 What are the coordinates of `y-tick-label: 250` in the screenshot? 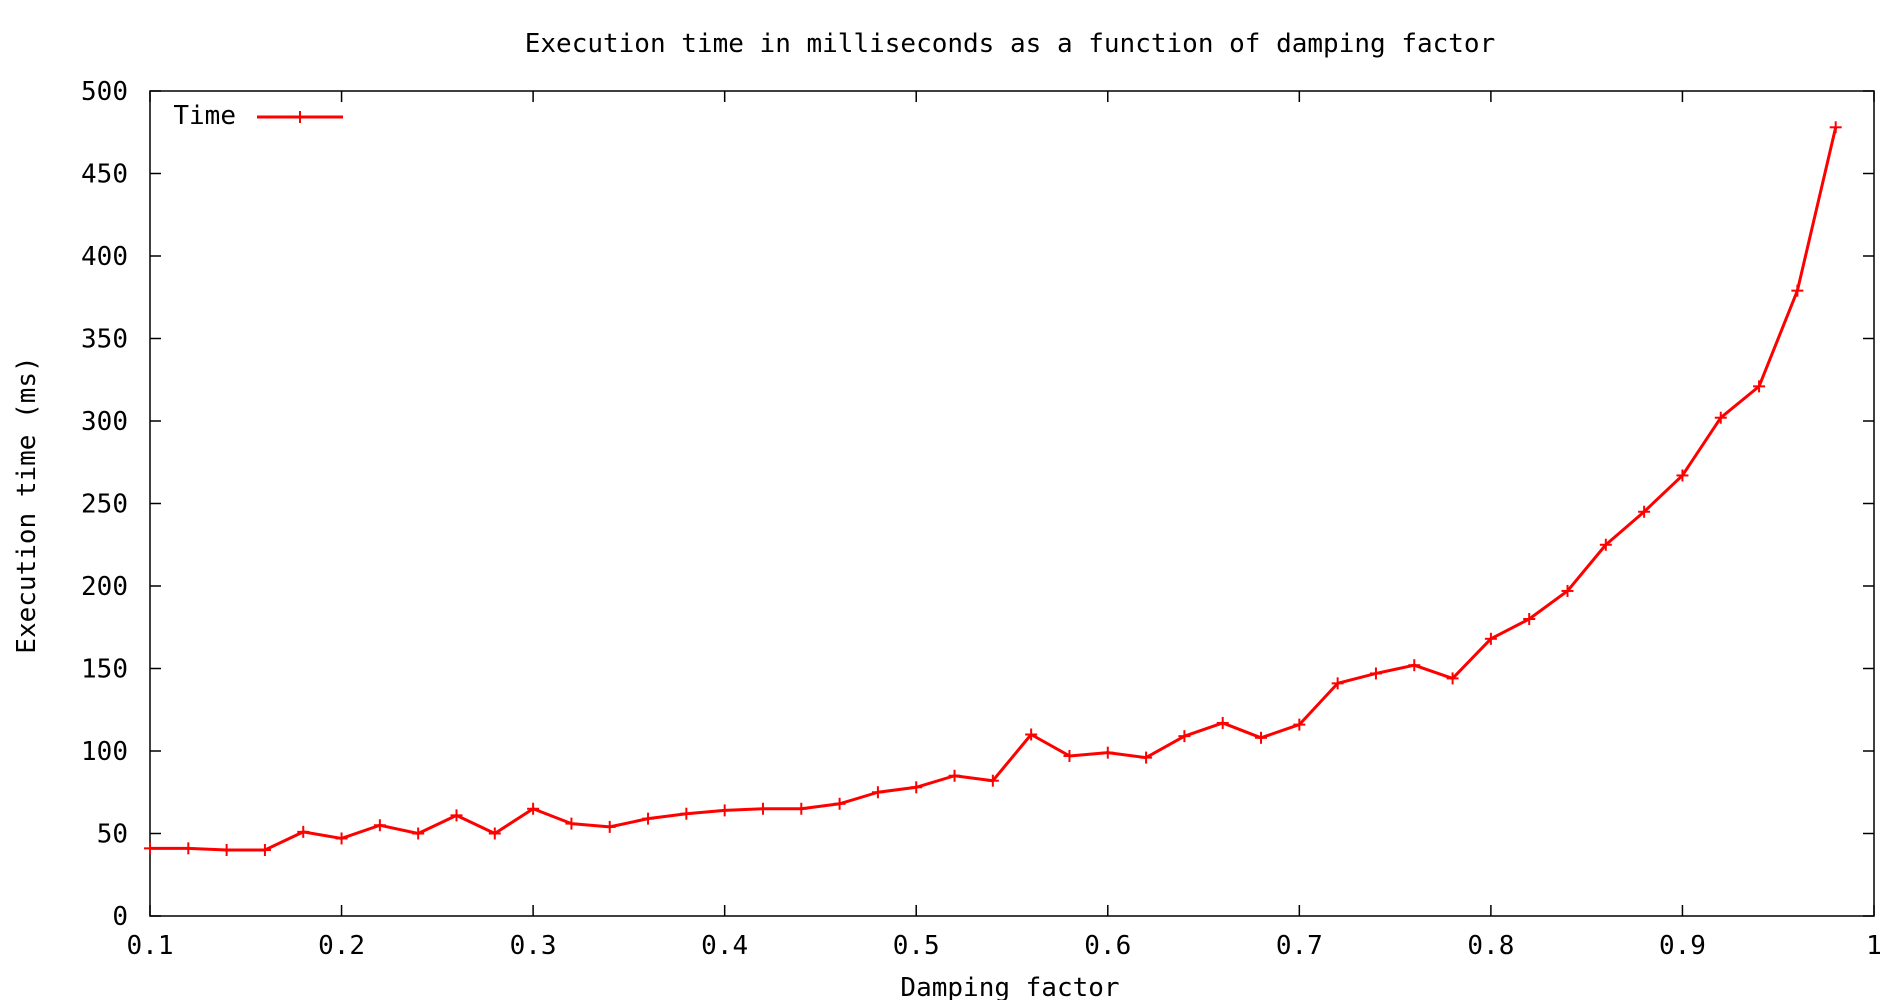 It's located at (104, 505).